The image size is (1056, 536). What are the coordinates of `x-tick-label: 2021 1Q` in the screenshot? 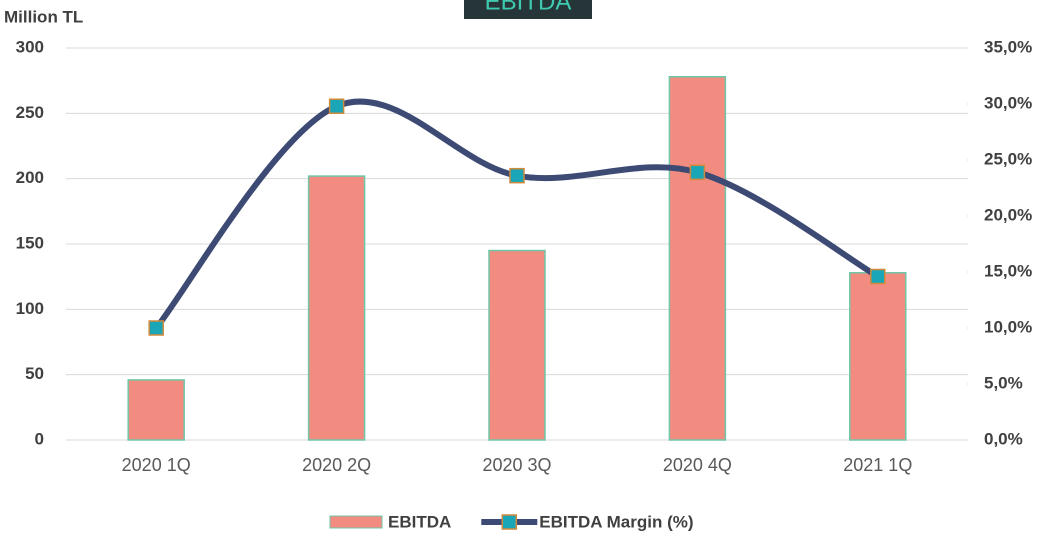 It's located at (877, 465).